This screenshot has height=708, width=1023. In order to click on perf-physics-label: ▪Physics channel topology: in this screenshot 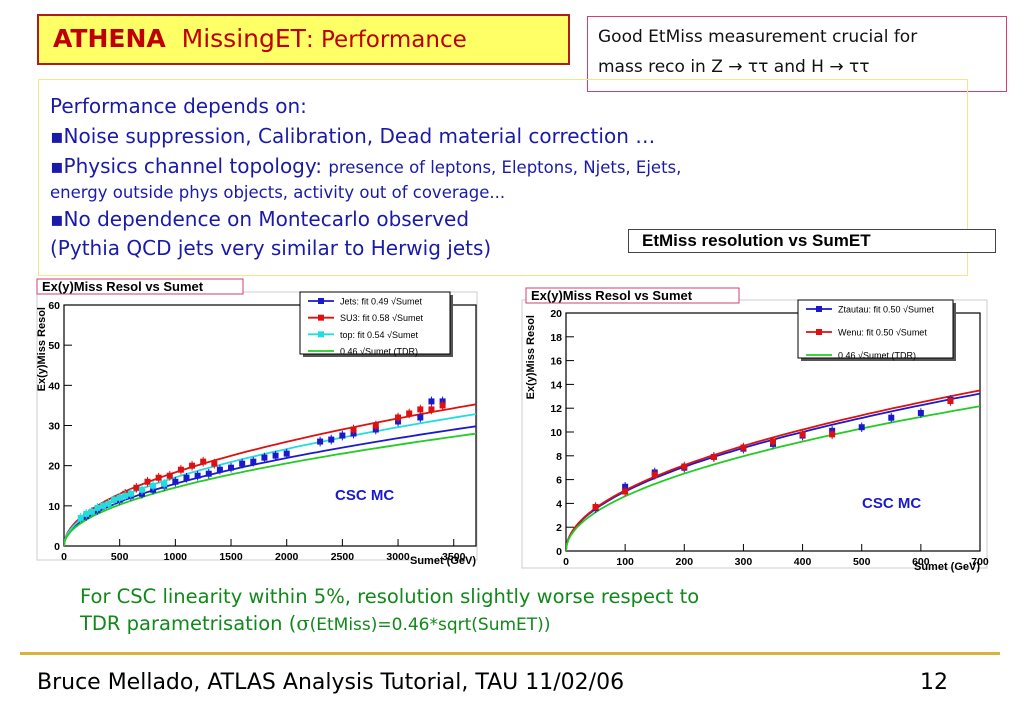, I will do `click(189, 166)`.